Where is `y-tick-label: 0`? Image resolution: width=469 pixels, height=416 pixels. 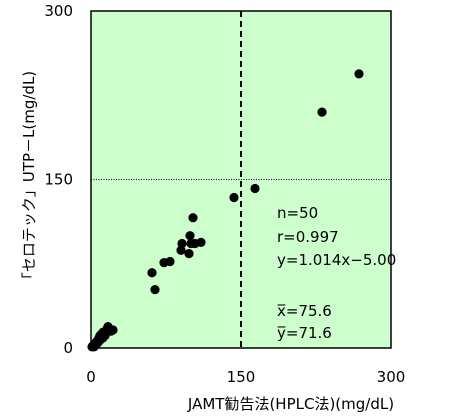
y-tick-label: 0 is located at coordinates (68, 348).